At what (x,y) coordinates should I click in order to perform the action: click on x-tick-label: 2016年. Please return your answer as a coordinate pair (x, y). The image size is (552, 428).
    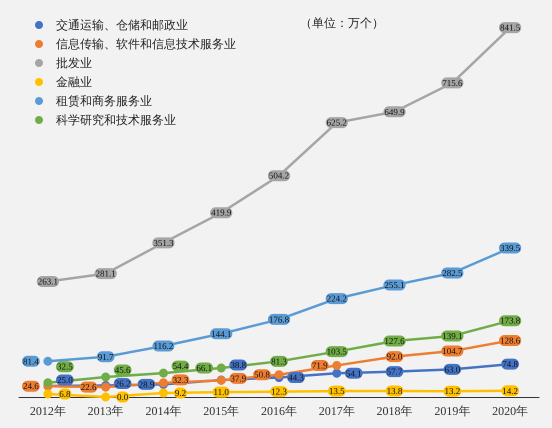
    Looking at the image, I should click on (279, 411).